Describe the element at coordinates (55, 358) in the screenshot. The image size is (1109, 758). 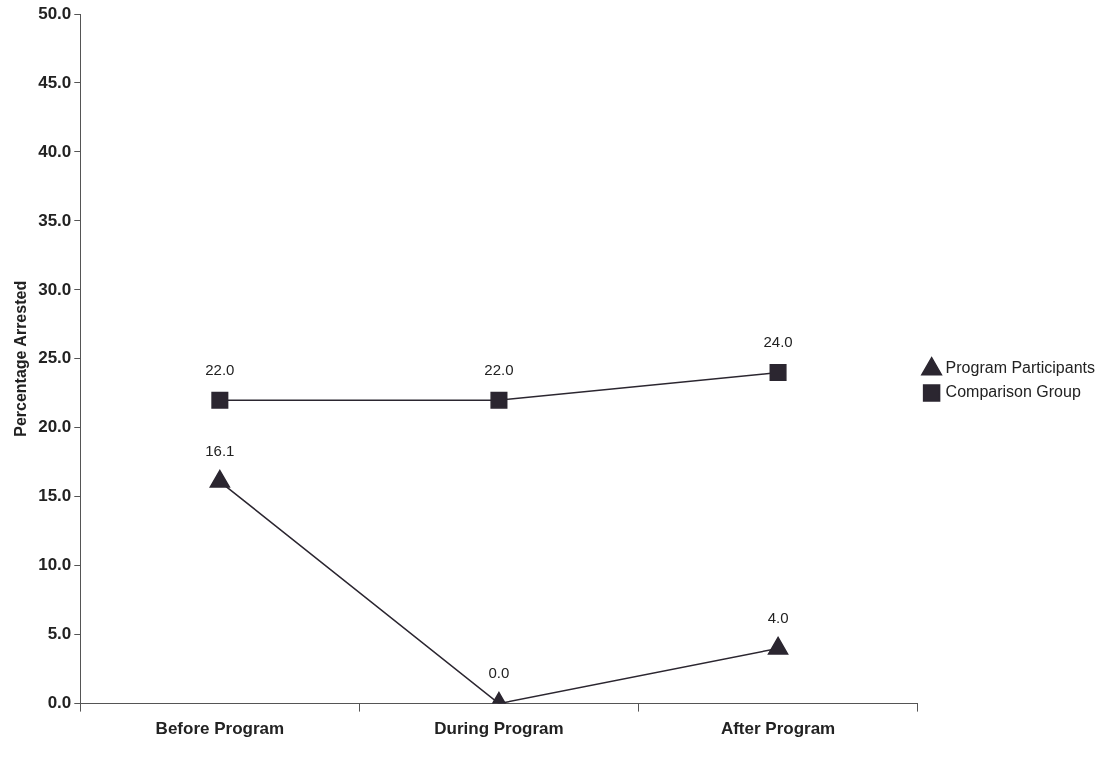
I see `y-tick-label: 25.0` at that location.